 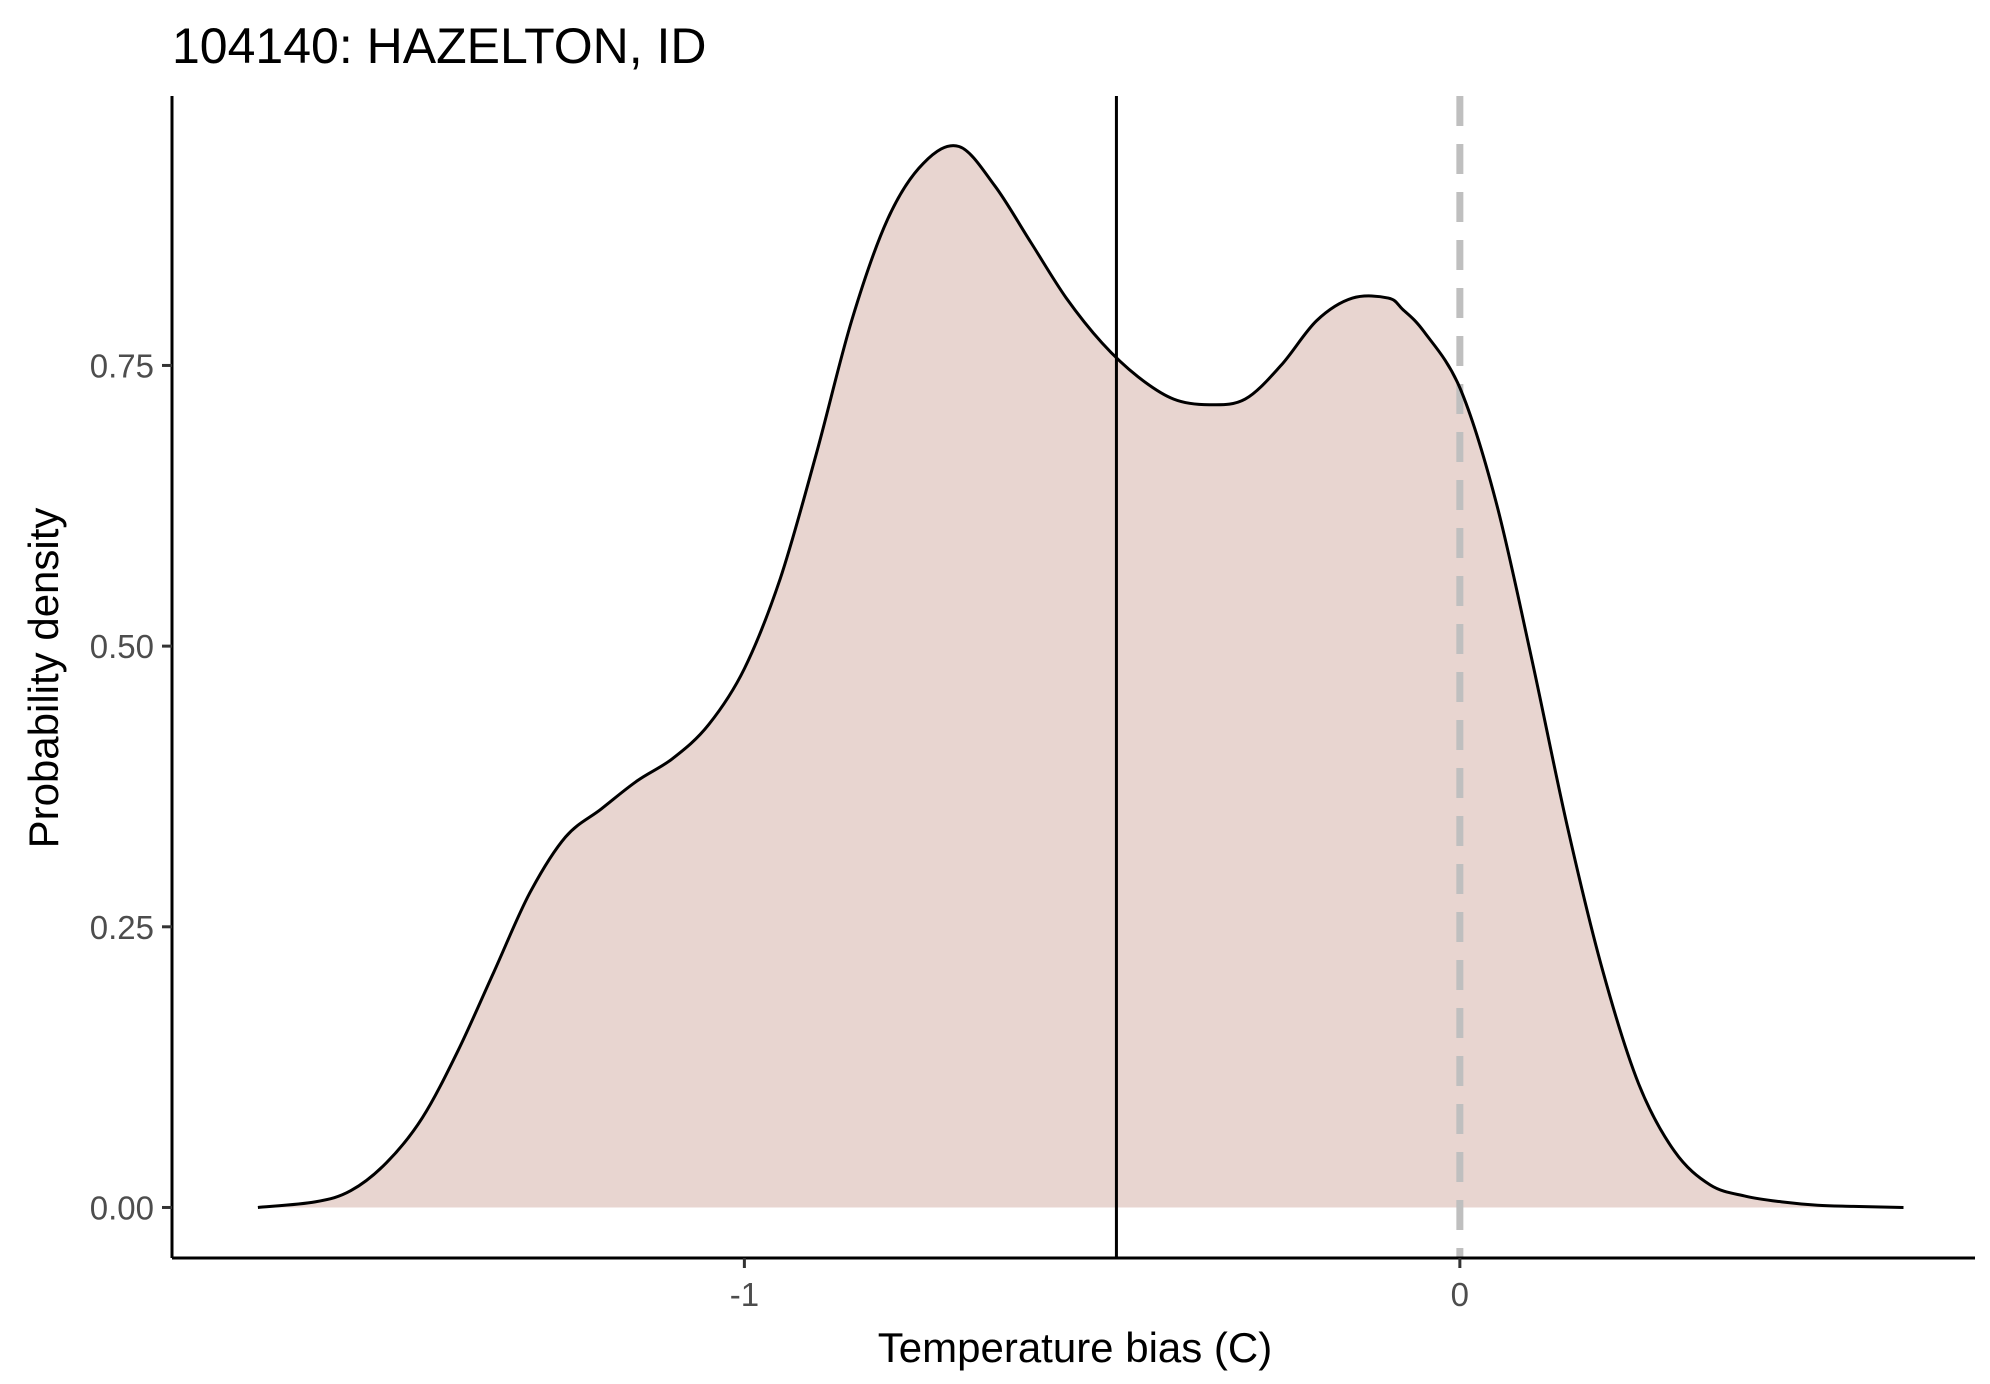 What do you see at coordinates (122, 1207) in the screenshot?
I see `y-tick-label: 0.00` at bounding box center [122, 1207].